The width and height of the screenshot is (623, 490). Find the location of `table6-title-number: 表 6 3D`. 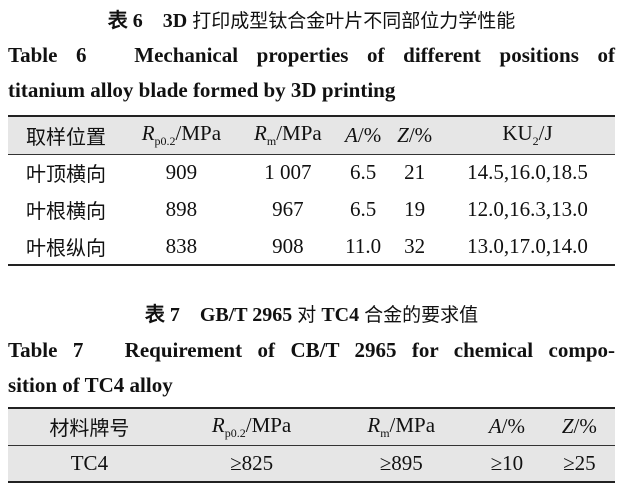

table6-title-number: 表 6 3D is located at coordinates (147, 21).